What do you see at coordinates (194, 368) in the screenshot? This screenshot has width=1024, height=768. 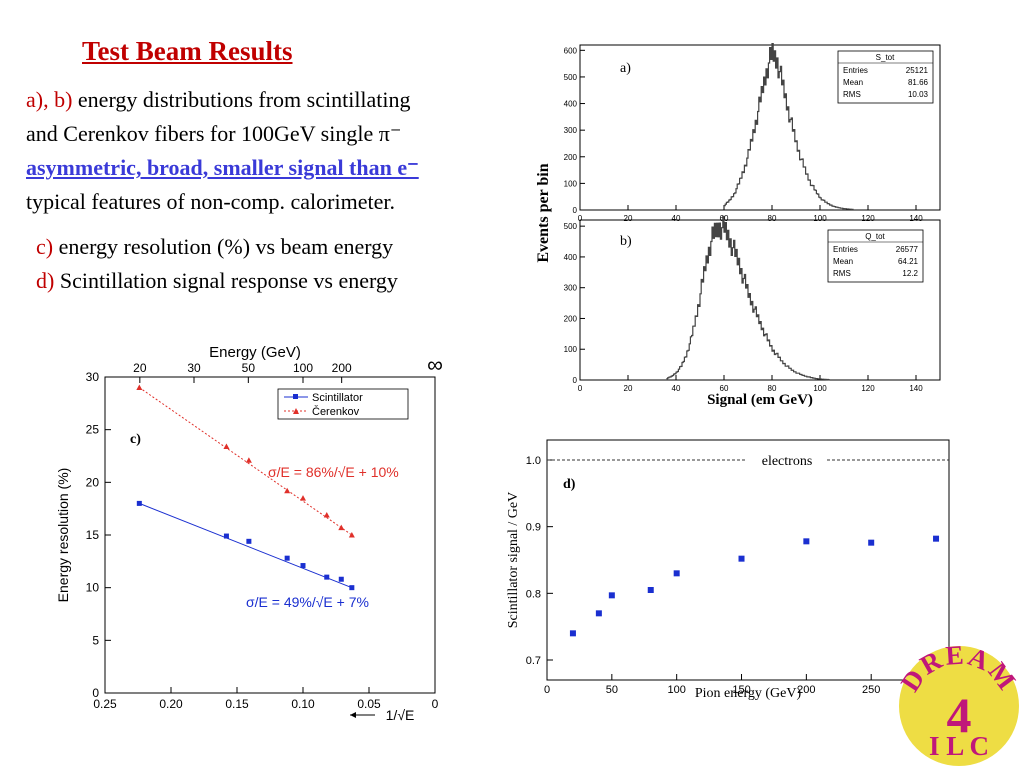 I see `top-tick-label: 30` at bounding box center [194, 368].